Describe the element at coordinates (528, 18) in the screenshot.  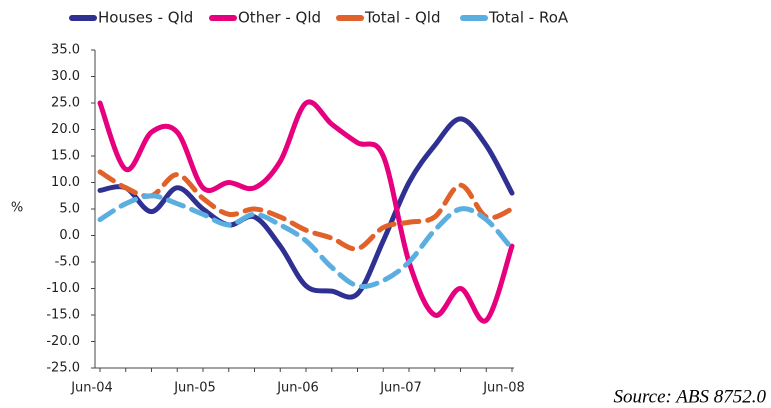
I see `legend-label: Total - RoA` at that location.